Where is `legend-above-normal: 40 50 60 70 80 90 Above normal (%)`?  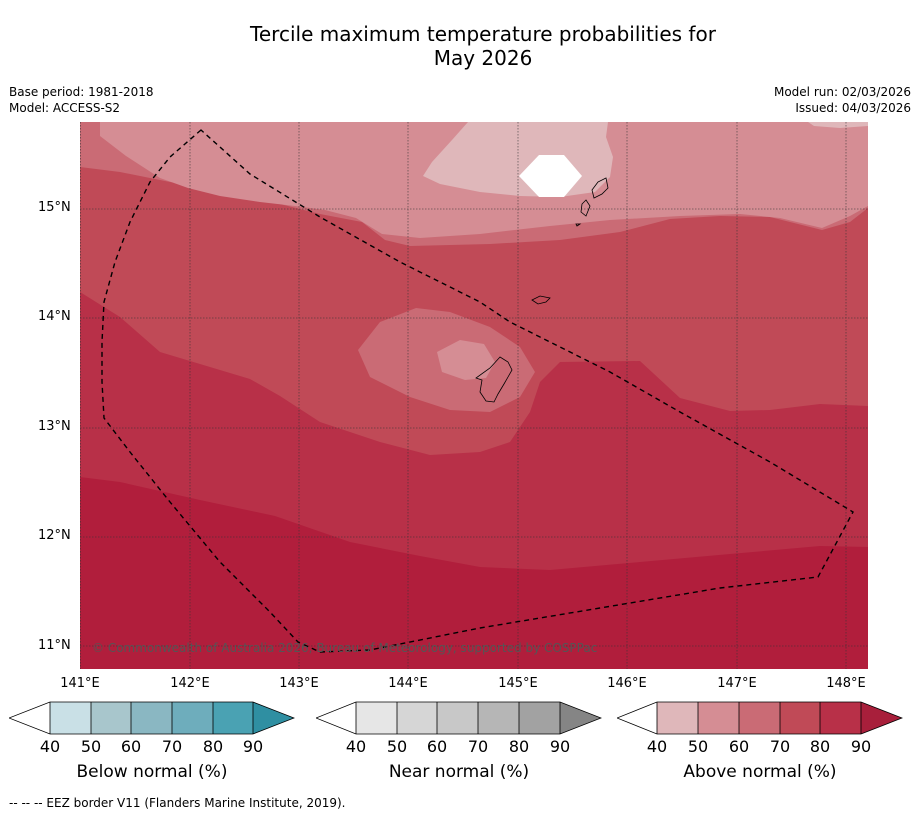 legend-above-normal: 40 50 60 70 80 90 Above normal (%) is located at coordinates (759, 741).